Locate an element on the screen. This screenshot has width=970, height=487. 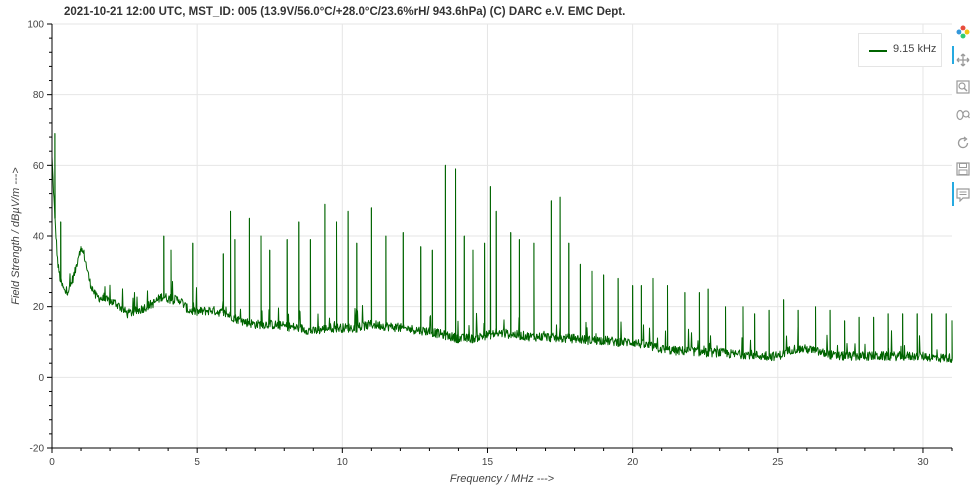
save-icon is located at coordinates (963, 169).